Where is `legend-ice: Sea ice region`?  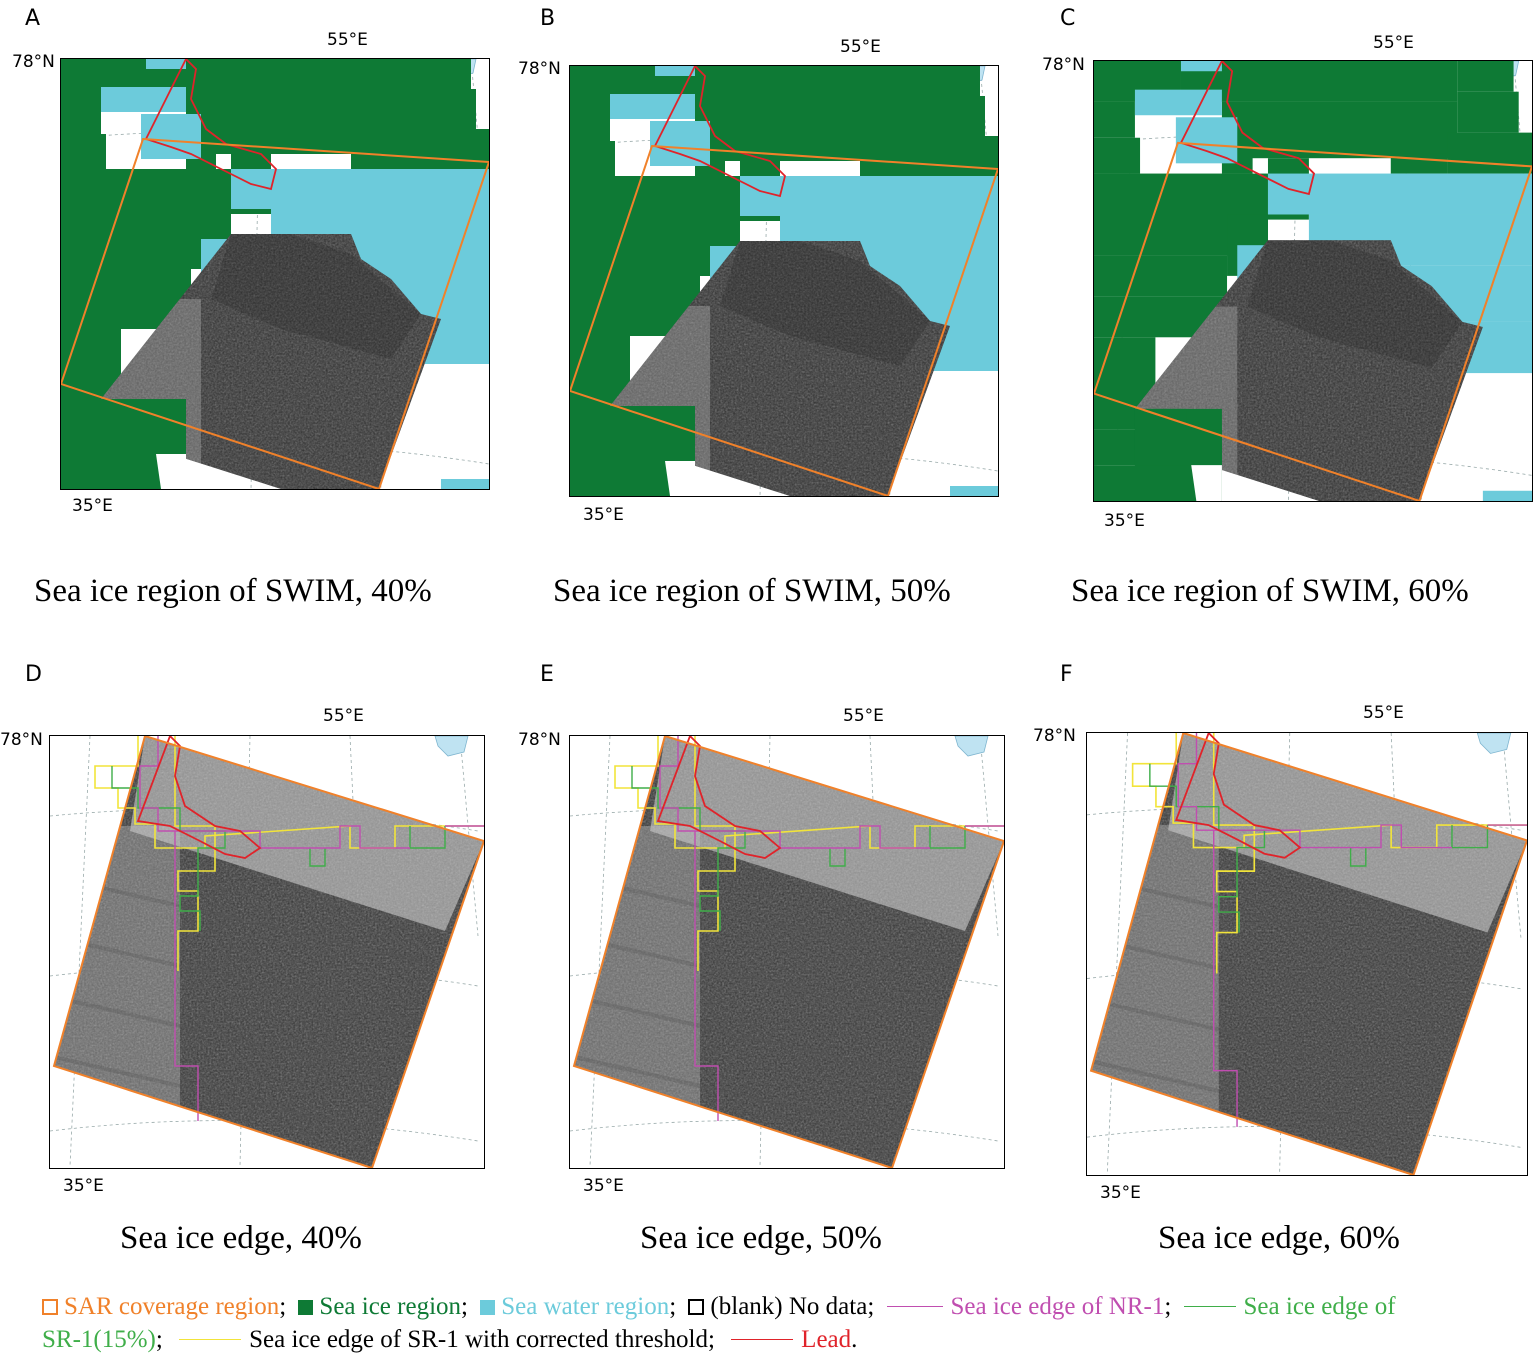
legend-ice: Sea ice region is located at coordinates (379, 1306).